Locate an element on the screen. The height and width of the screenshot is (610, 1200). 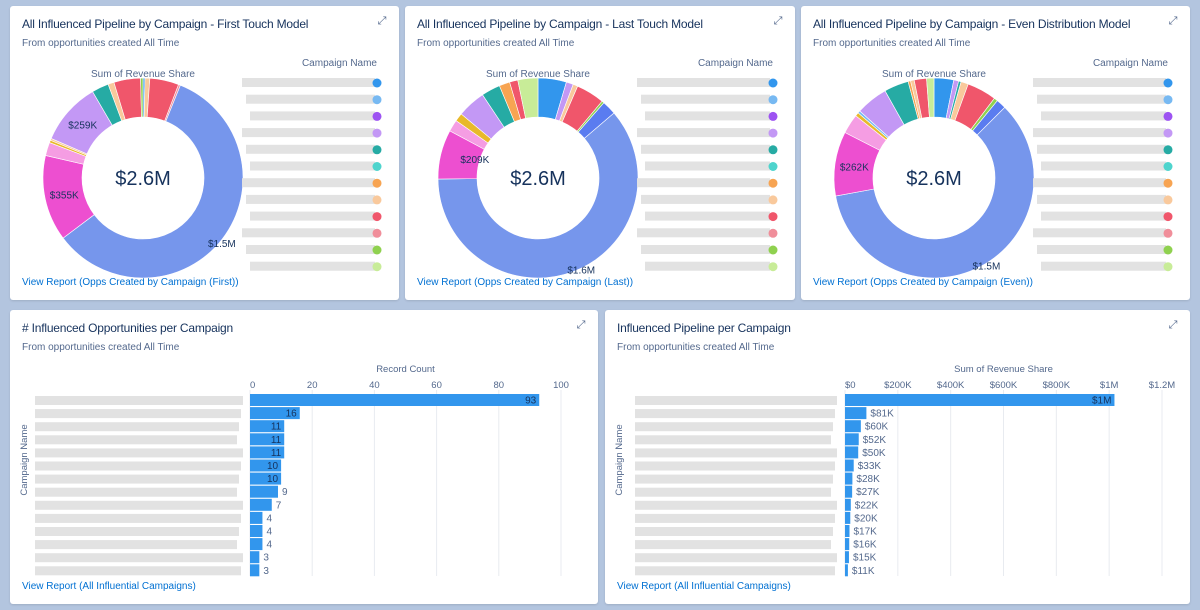
slice-label: $209K is located at coordinates (474, 160).